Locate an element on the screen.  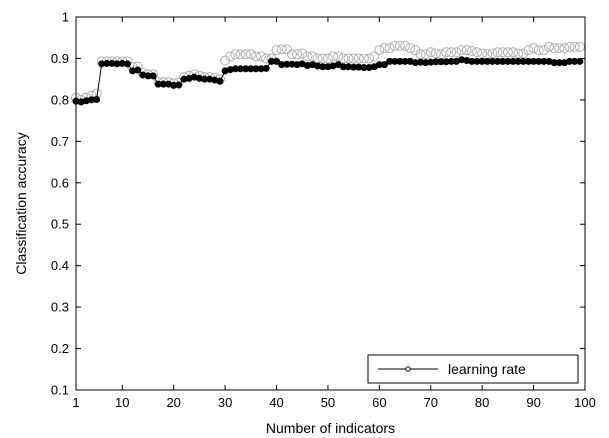
y-tick-label: 0.8 is located at coordinates (60, 99).